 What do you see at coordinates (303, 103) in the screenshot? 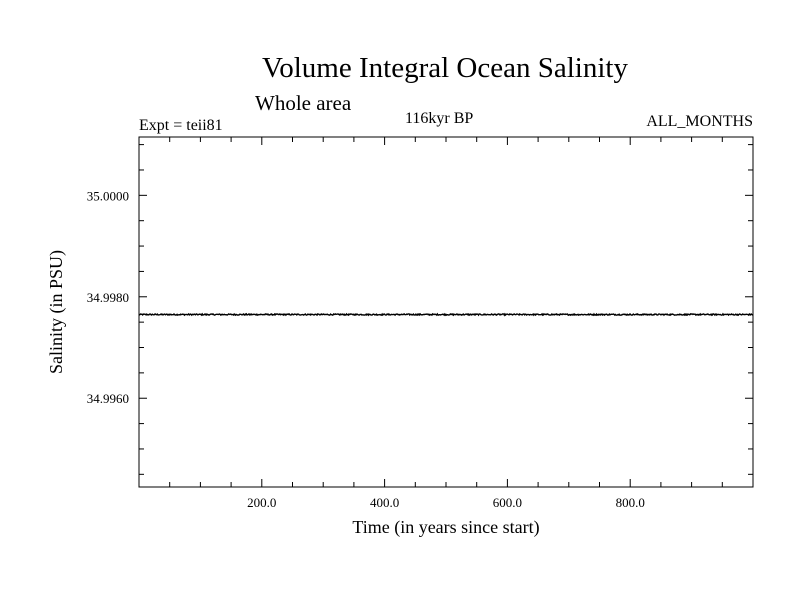
I see `chart-subtitle: Whole area` at bounding box center [303, 103].